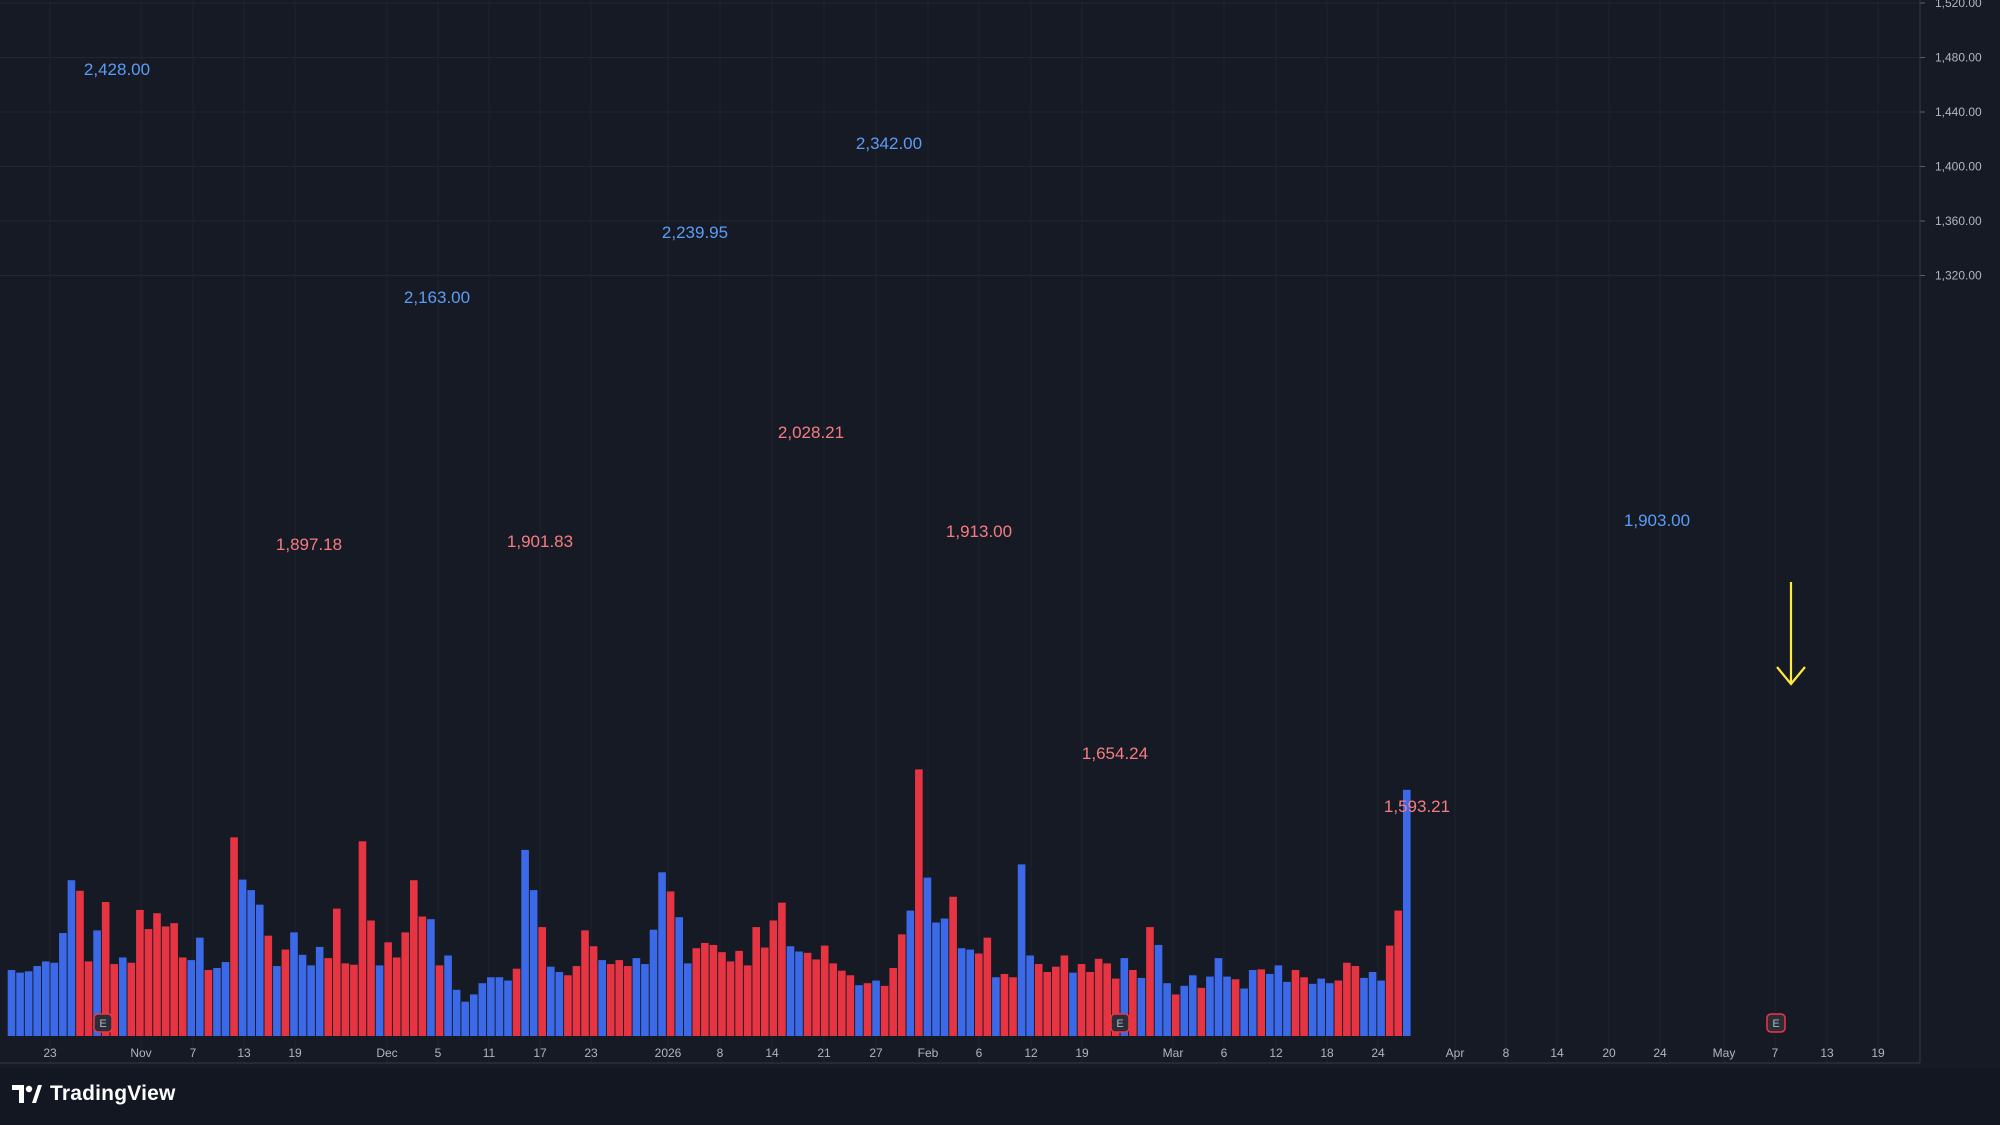  I want to click on price-annotation: 2,428.00, so click(117, 69).